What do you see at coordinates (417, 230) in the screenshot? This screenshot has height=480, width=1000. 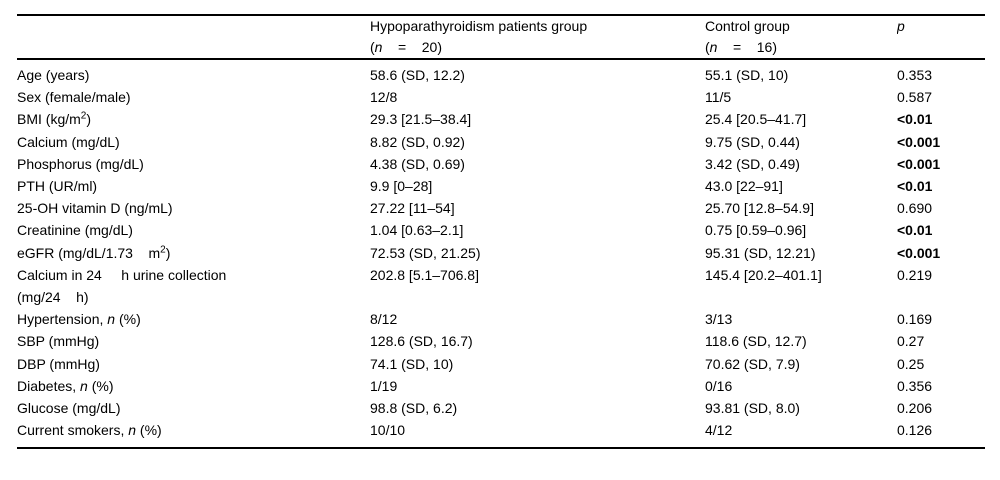 I see `group1-value-cell: 1.04 [0.63–2.1]` at bounding box center [417, 230].